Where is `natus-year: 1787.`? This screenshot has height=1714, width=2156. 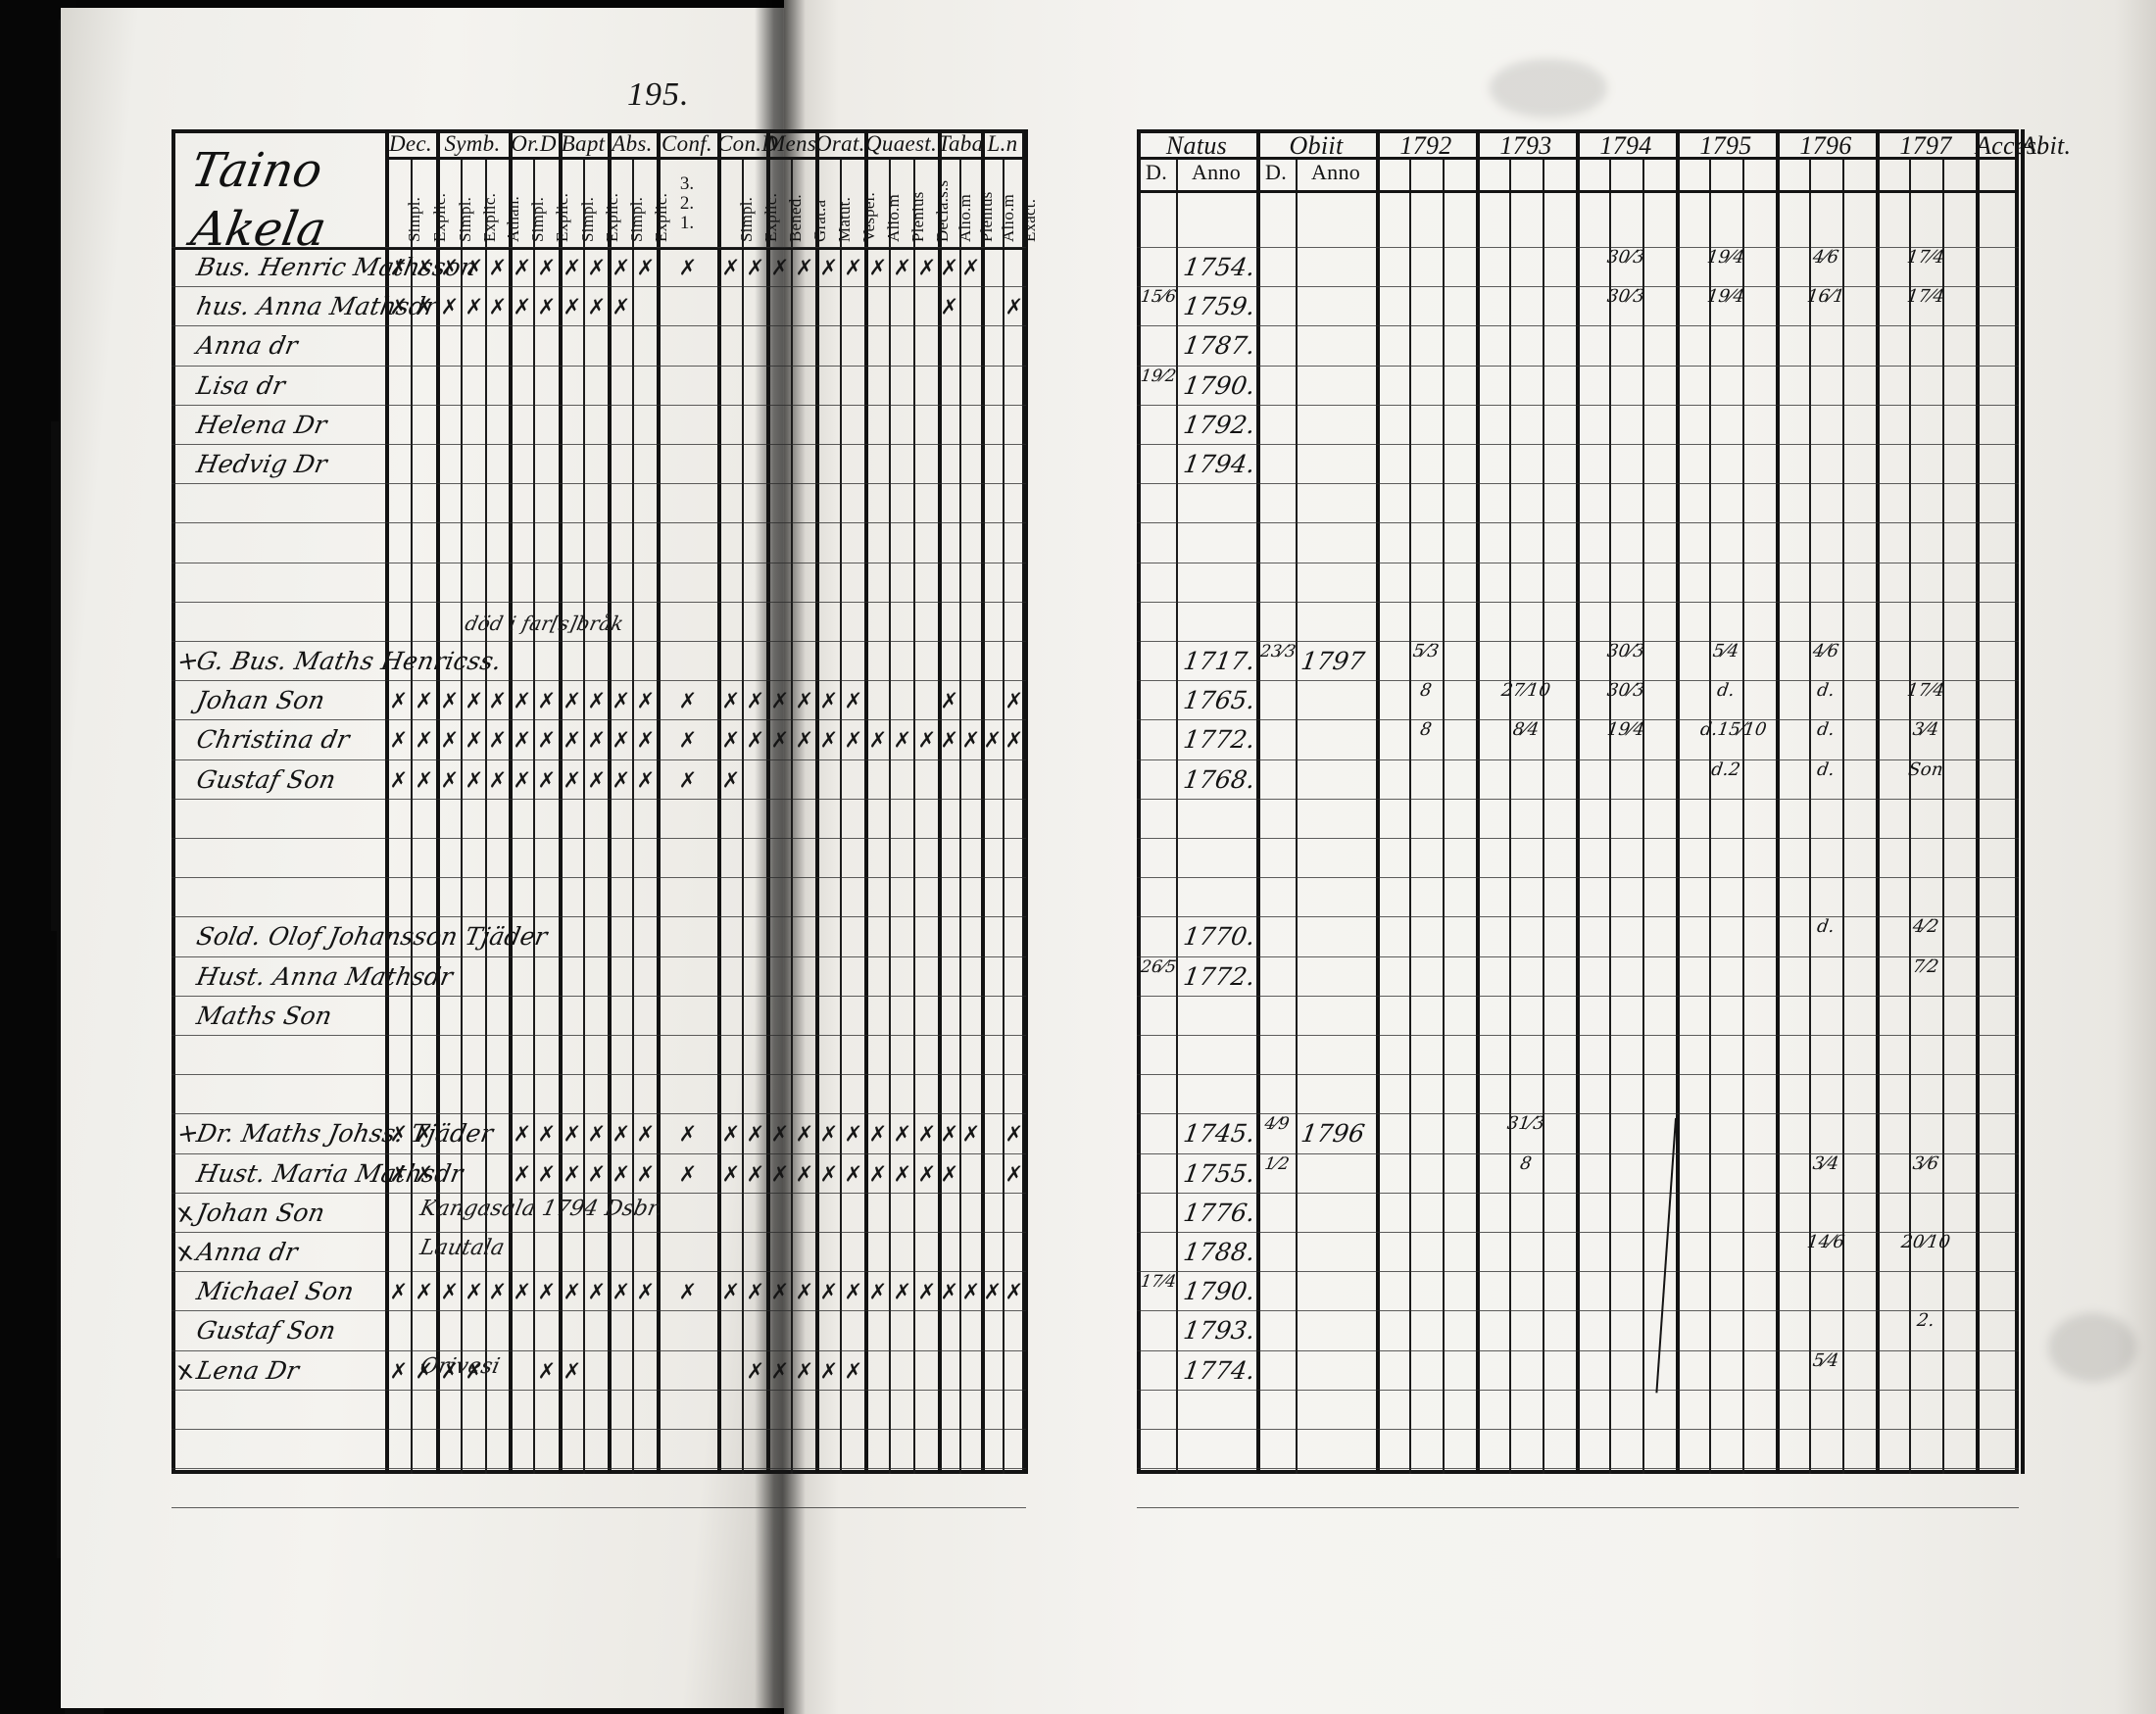
natus-year: 1787. is located at coordinates (1219, 346).